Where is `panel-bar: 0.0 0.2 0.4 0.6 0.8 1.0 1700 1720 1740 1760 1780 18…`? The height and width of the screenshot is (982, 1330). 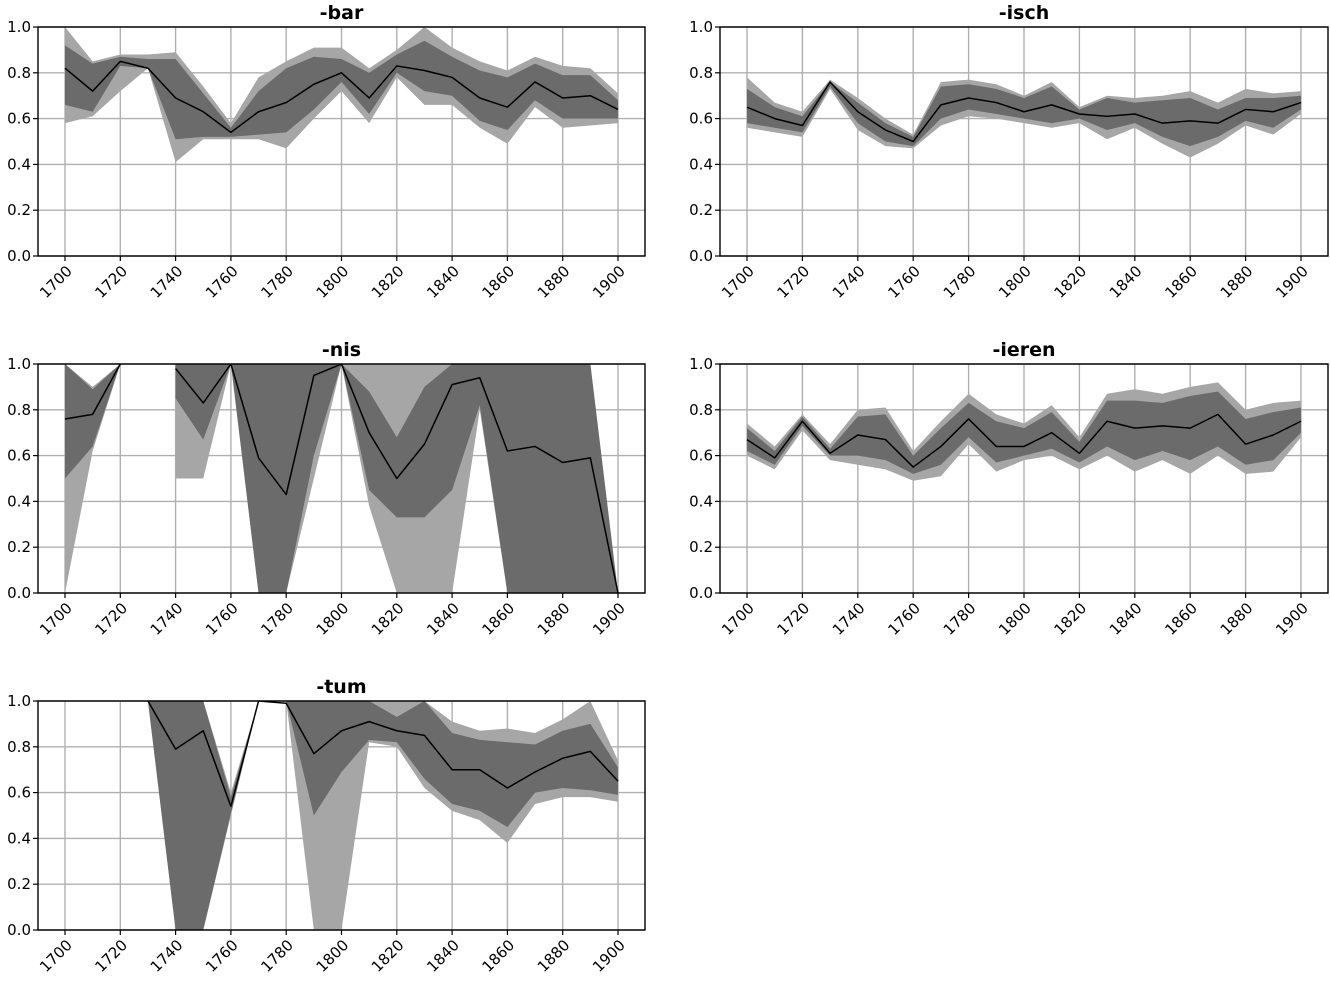 panel-bar: 0.0 0.2 0.4 0.6 0.8 1.0 1700 1720 1740 1760 1780 18… is located at coordinates (326, 152).